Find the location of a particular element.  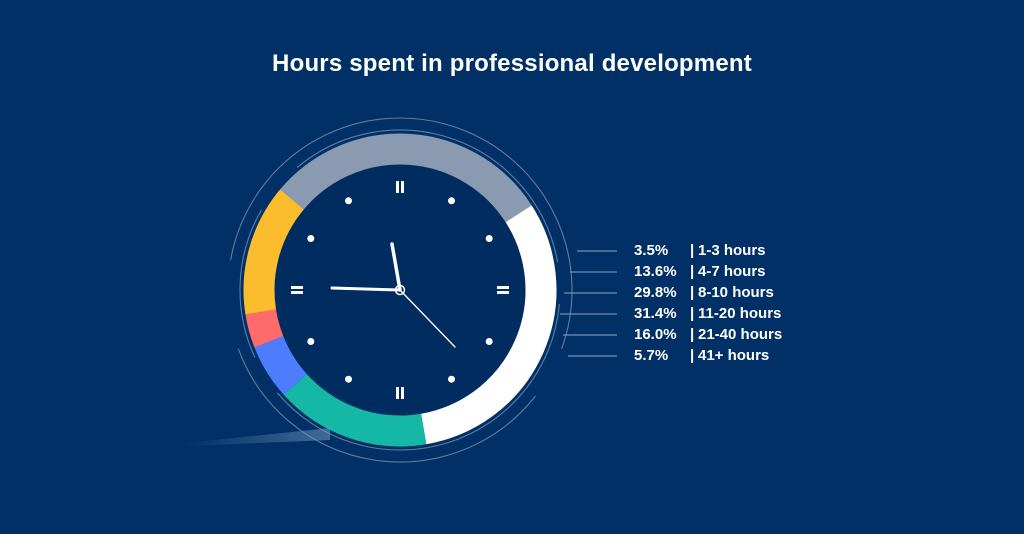

legend-item: 13.6% | 4-7 hours is located at coordinates (700, 272).